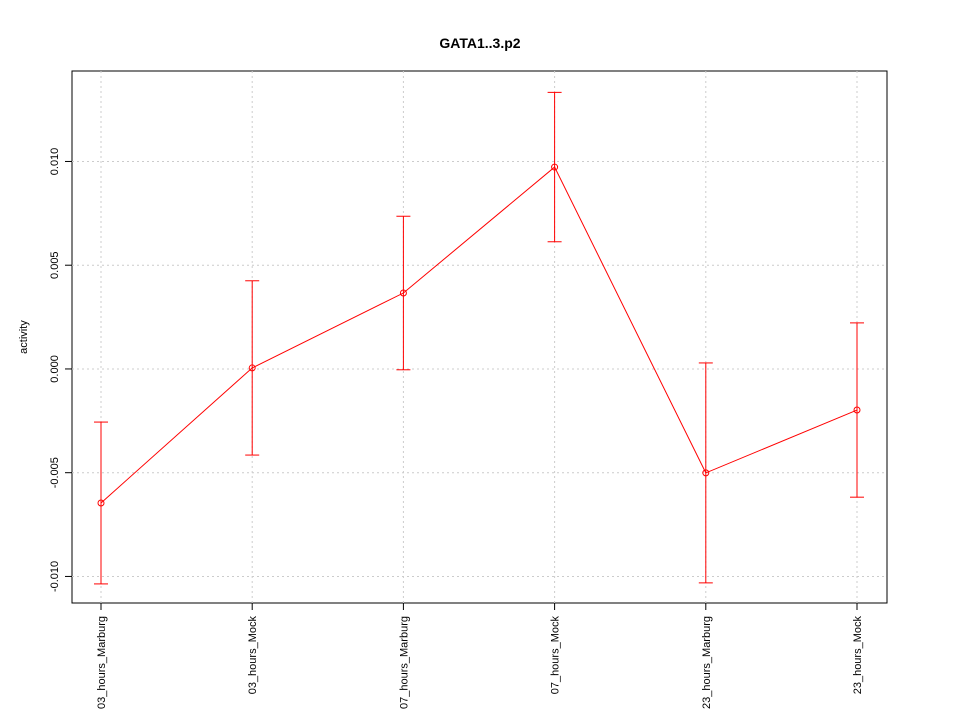 The image size is (960, 720). I want to click on y-axis-label: activity, so click(24, 337).